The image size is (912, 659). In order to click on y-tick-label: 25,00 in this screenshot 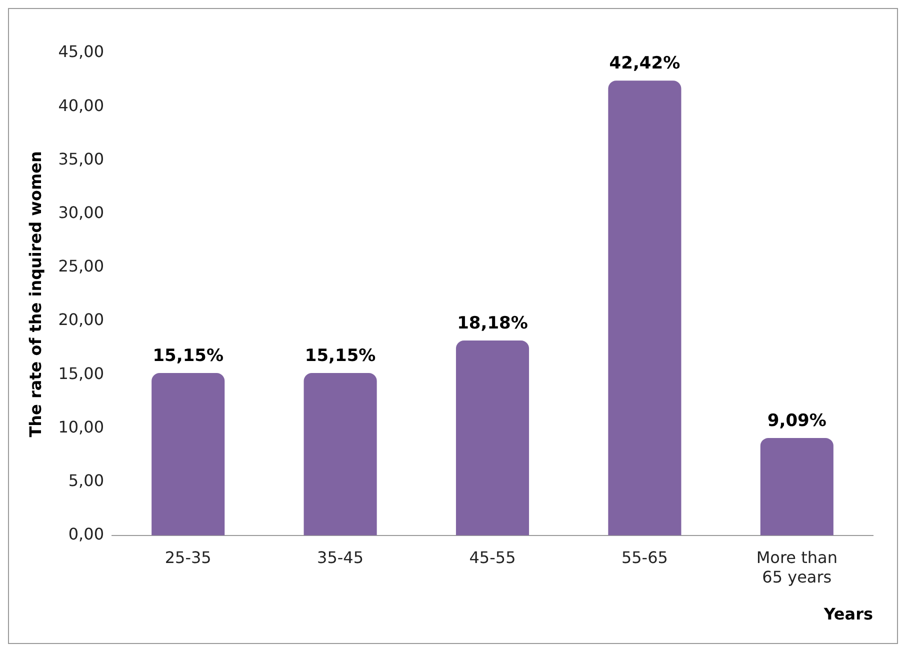, I will do `click(81, 266)`.